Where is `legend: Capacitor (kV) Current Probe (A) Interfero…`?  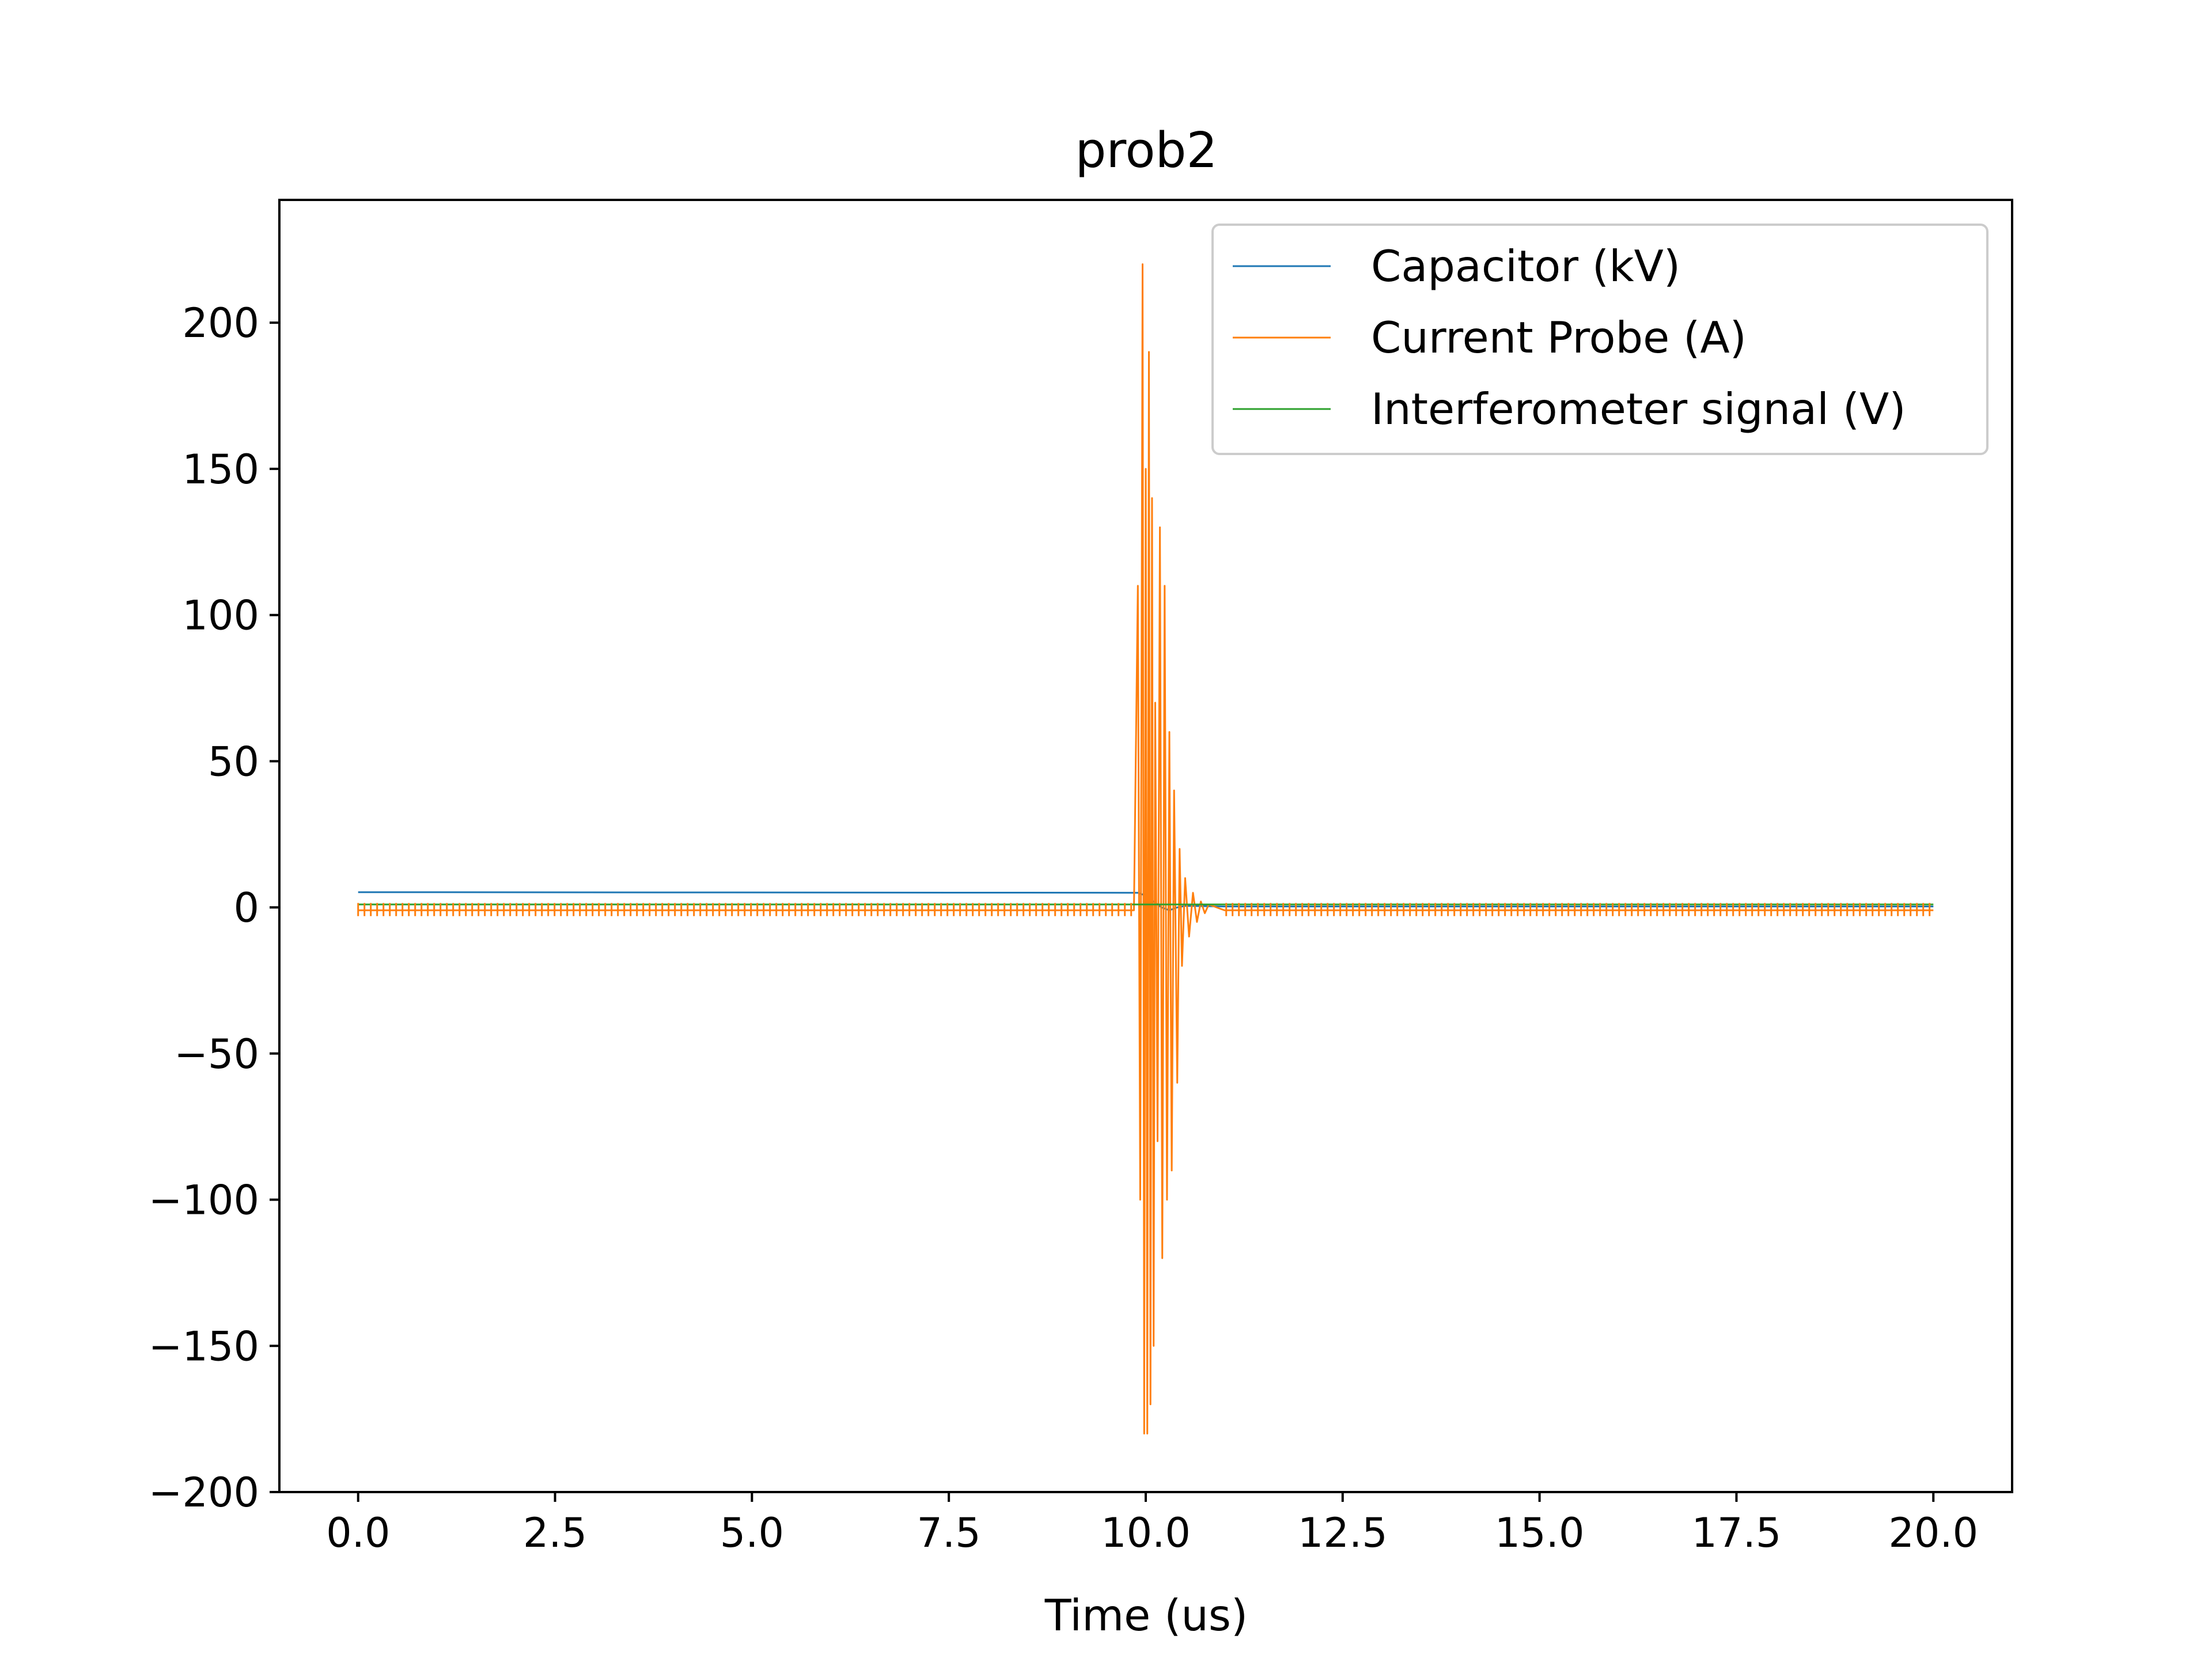
legend: Capacitor (kV) Current Probe (A) Interfero… is located at coordinates (1599, 339).